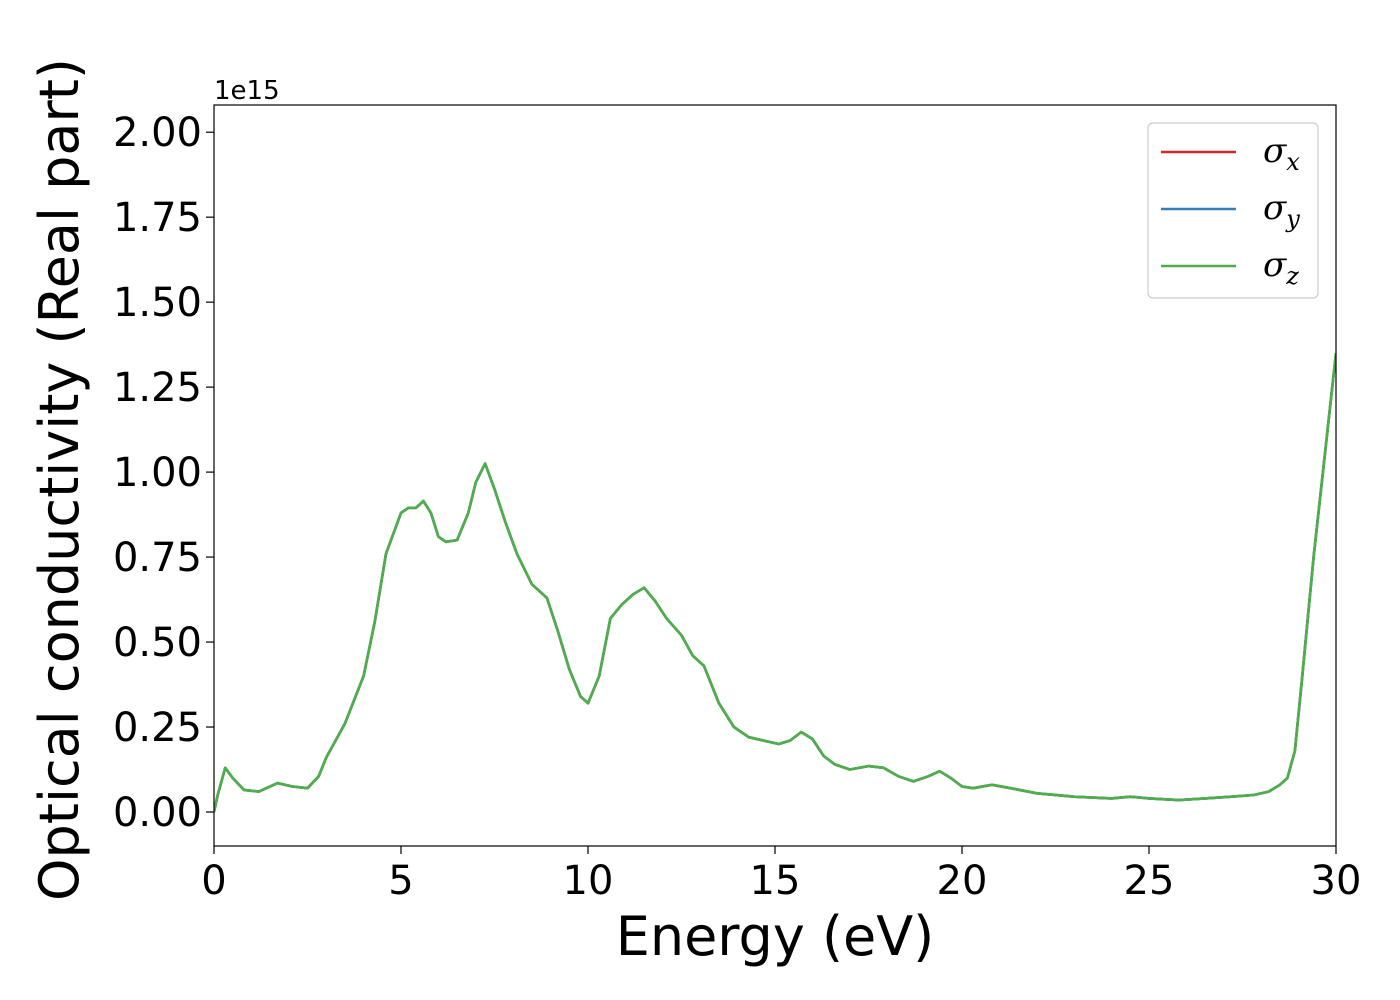  I want to click on y-tick-label: 1.00, so click(157, 473).